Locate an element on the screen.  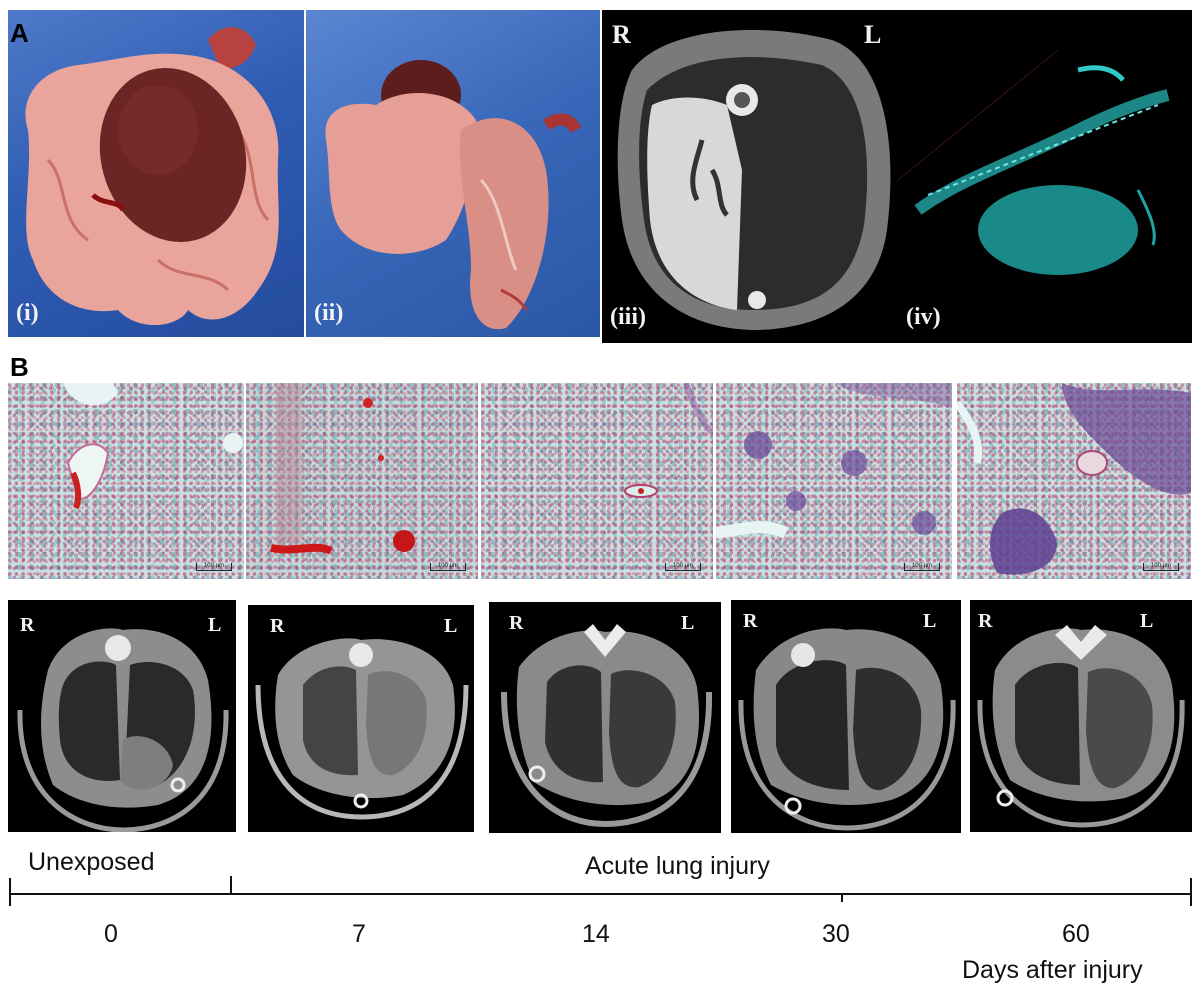
tick-label-day-60: 60 is located at coordinates (1076, 934).